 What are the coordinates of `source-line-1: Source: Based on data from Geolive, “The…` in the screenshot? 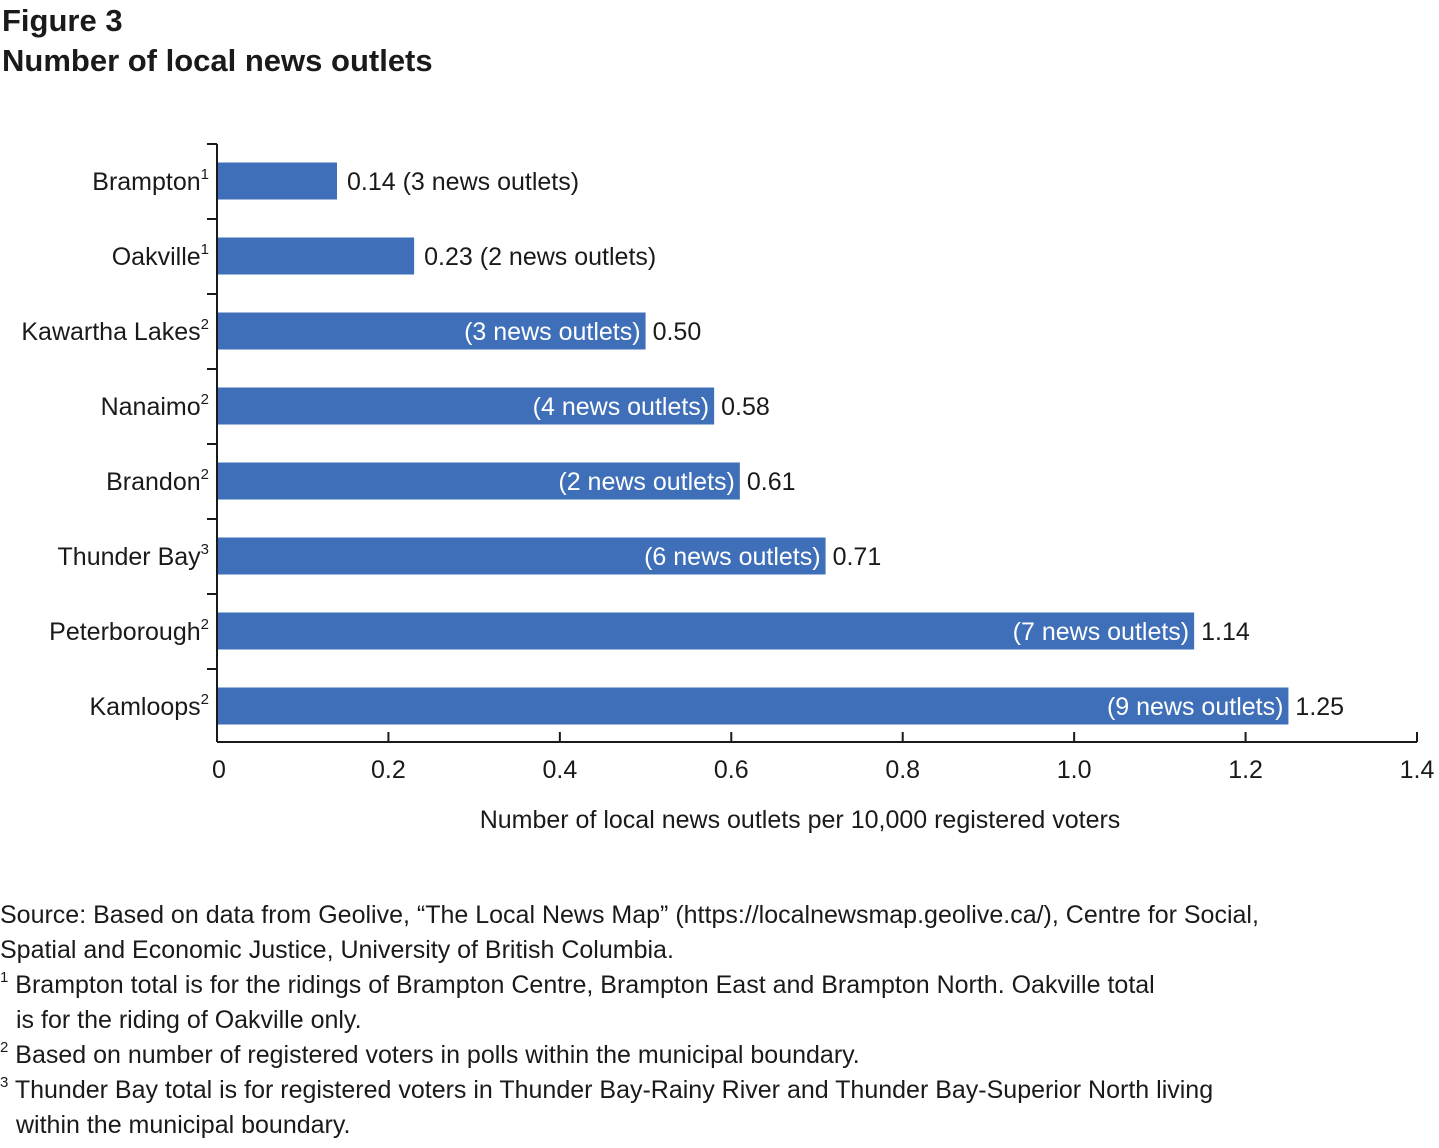 It's located at (629, 915).